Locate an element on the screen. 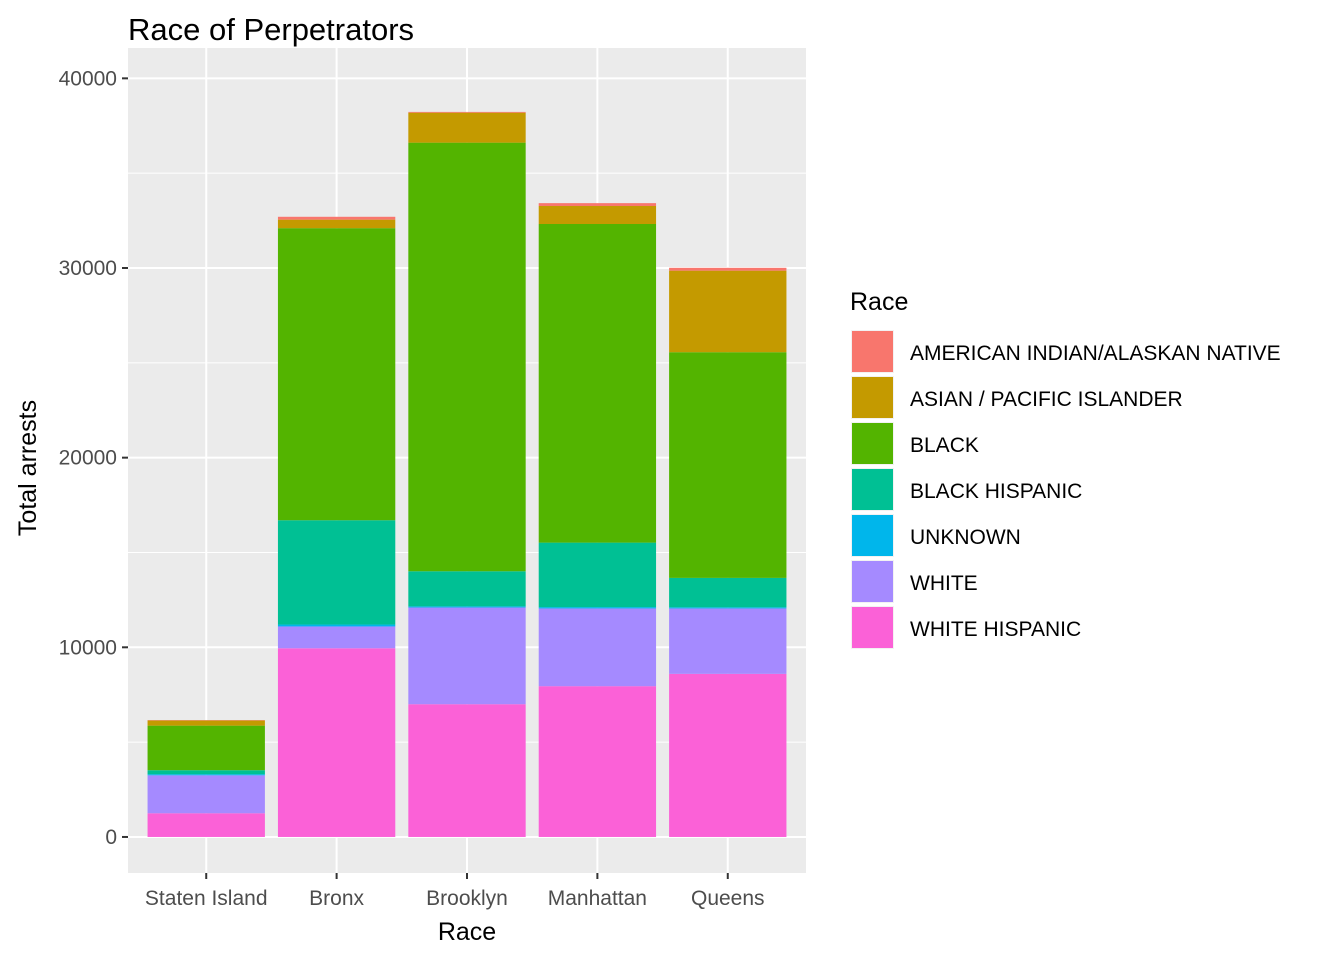 The width and height of the screenshot is (1344, 960). legend-label: BLACK HISPANIC is located at coordinates (996, 491).